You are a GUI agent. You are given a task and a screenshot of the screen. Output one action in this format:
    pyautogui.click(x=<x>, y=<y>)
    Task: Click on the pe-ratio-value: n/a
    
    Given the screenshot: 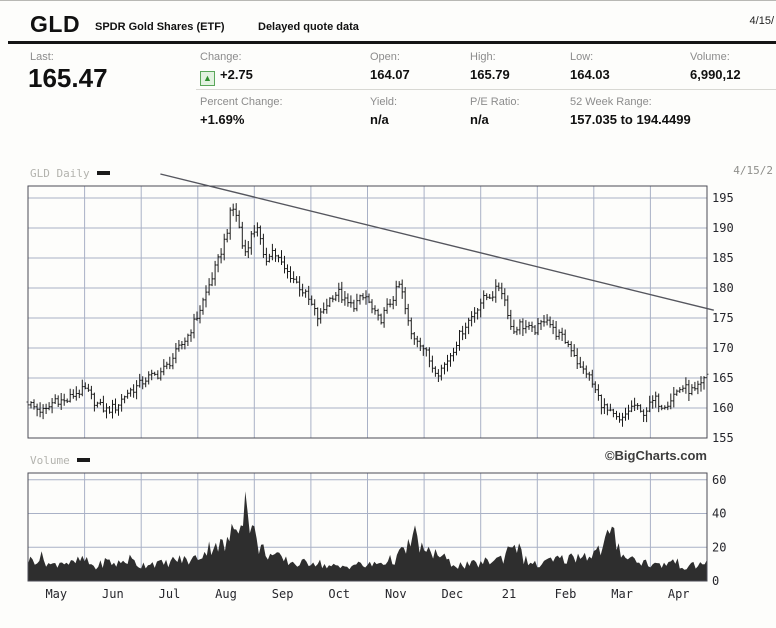 What is the action you would take?
    pyautogui.click(x=479, y=119)
    